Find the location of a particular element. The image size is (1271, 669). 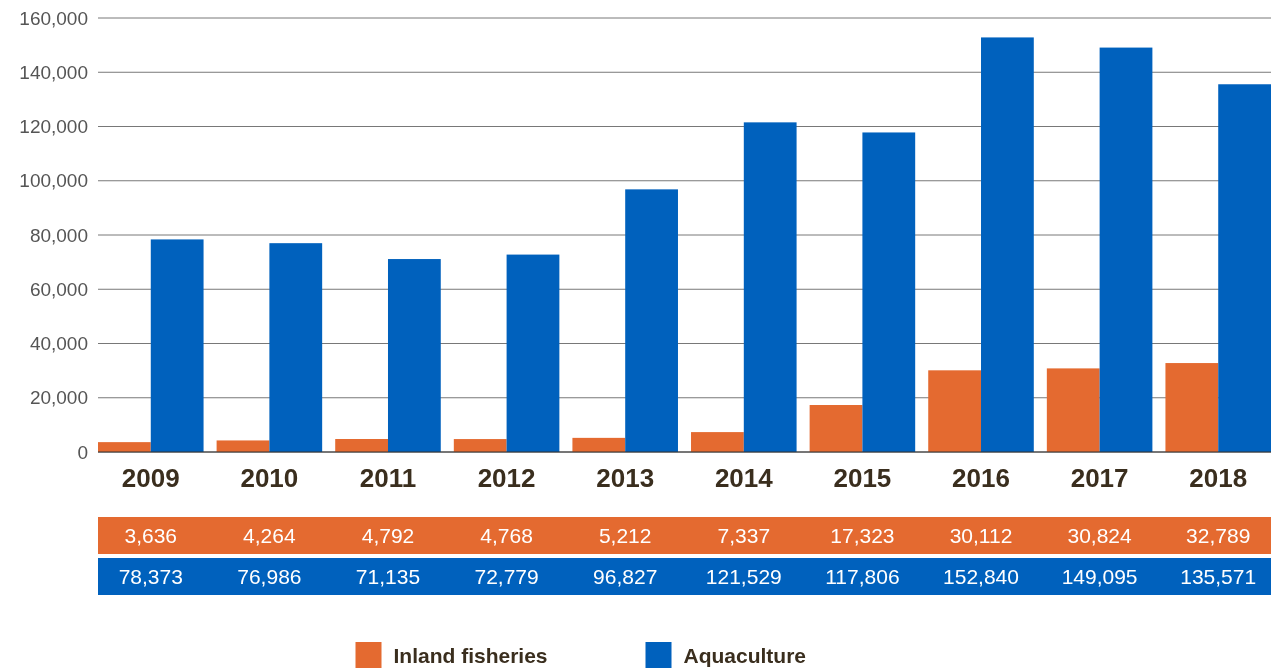

data-label: 117,806 is located at coordinates (862, 576).